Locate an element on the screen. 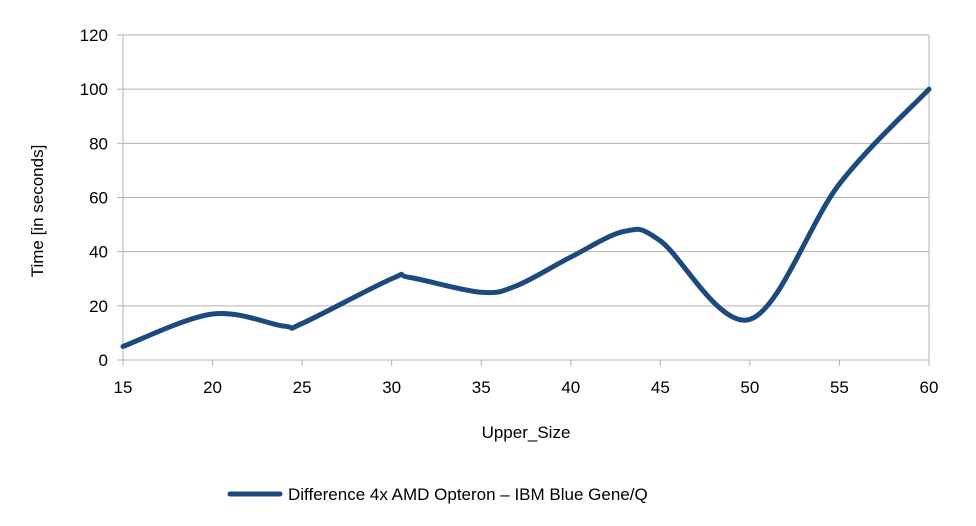 The width and height of the screenshot is (976, 526). x-tick-label-40: 40 is located at coordinates (570, 387).